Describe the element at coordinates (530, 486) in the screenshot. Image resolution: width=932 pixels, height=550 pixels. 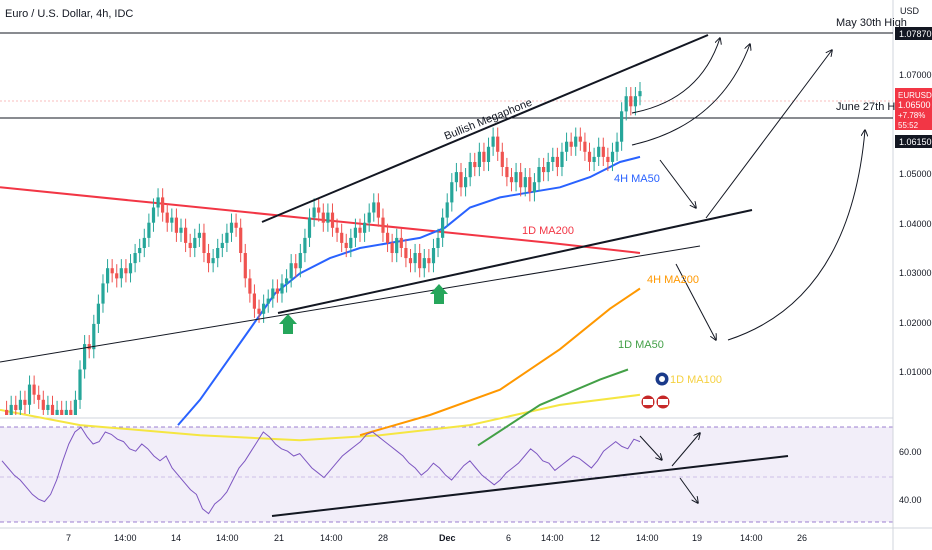
I see `rsi-trend-line` at that location.